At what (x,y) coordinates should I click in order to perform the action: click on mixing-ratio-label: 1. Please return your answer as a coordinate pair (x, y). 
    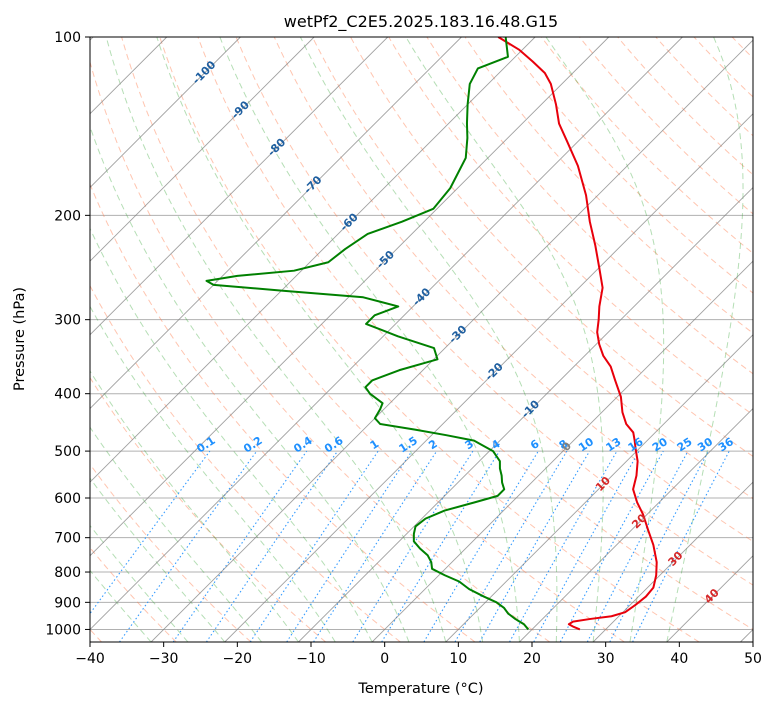
    Looking at the image, I should click on (375, 444).